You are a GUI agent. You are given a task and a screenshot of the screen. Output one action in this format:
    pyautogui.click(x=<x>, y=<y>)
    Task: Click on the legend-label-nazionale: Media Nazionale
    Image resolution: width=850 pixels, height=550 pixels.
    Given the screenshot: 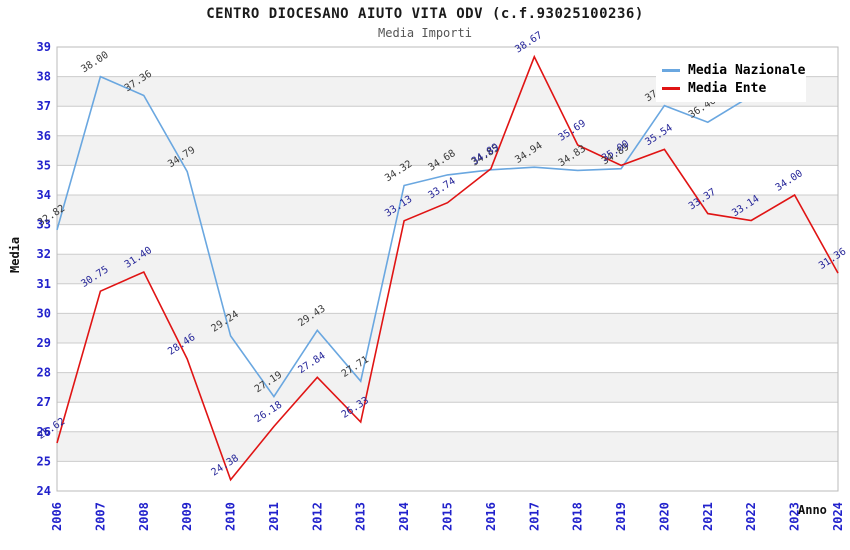 What is the action you would take?
    pyautogui.click(x=747, y=70)
    